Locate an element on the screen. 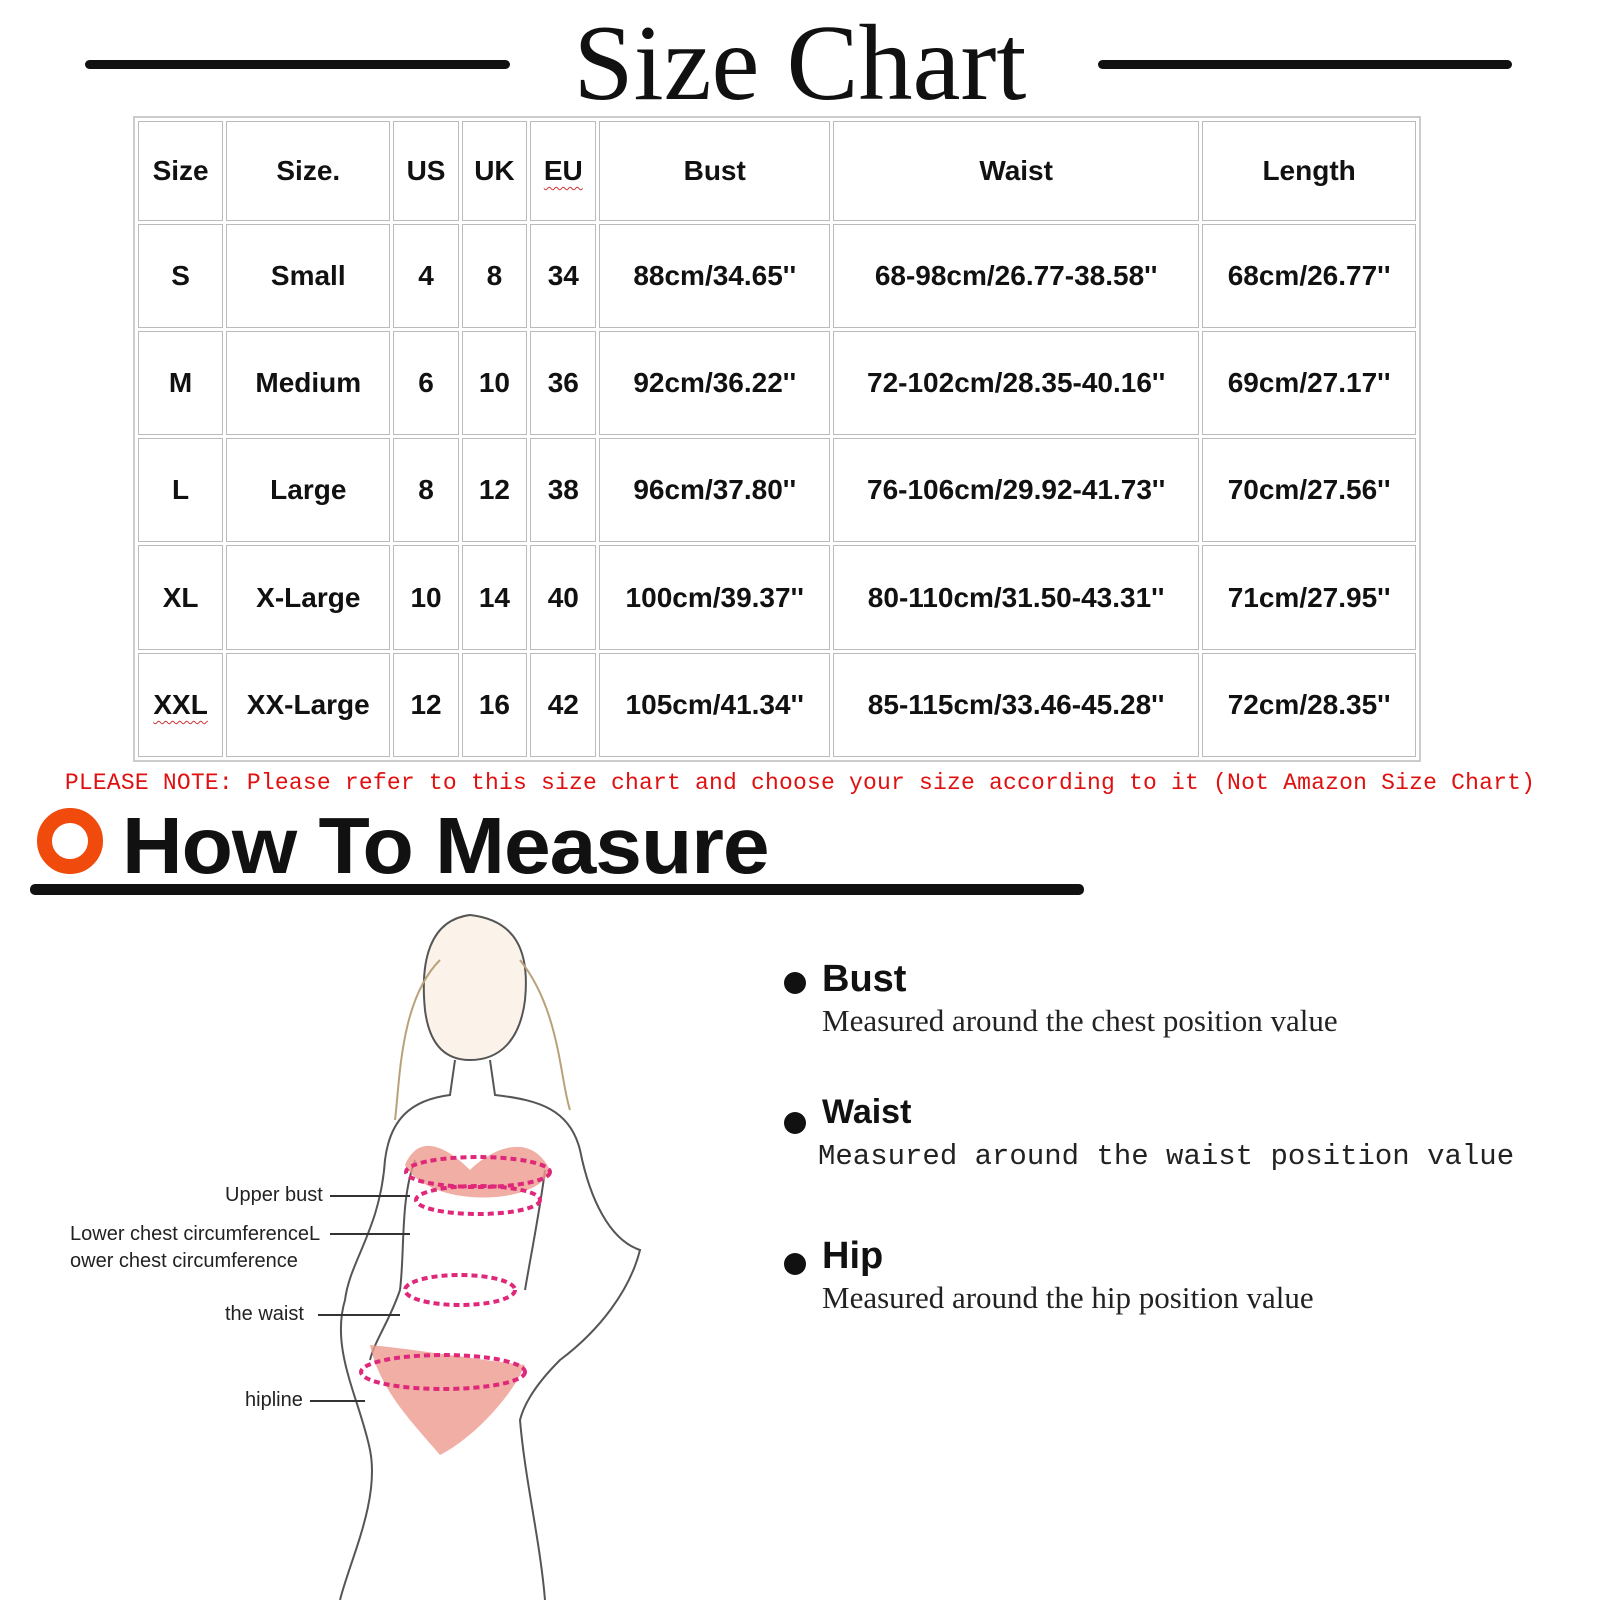 The width and height of the screenshot is (1600, 1600). table-cell-us: 10 is located at coordinates (426, 597).